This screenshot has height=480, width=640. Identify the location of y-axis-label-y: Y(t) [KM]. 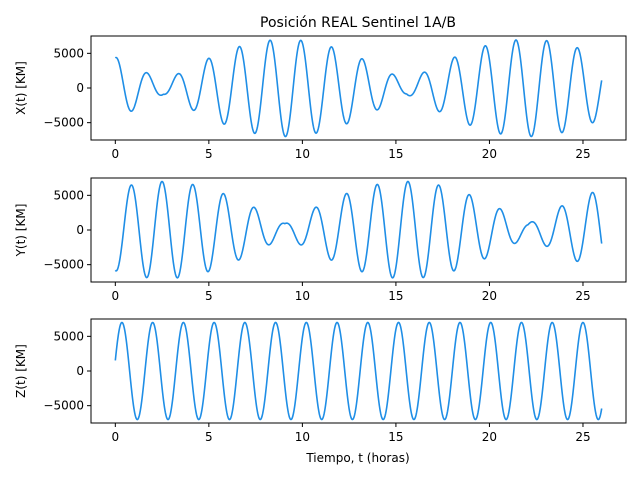
(21, 231).